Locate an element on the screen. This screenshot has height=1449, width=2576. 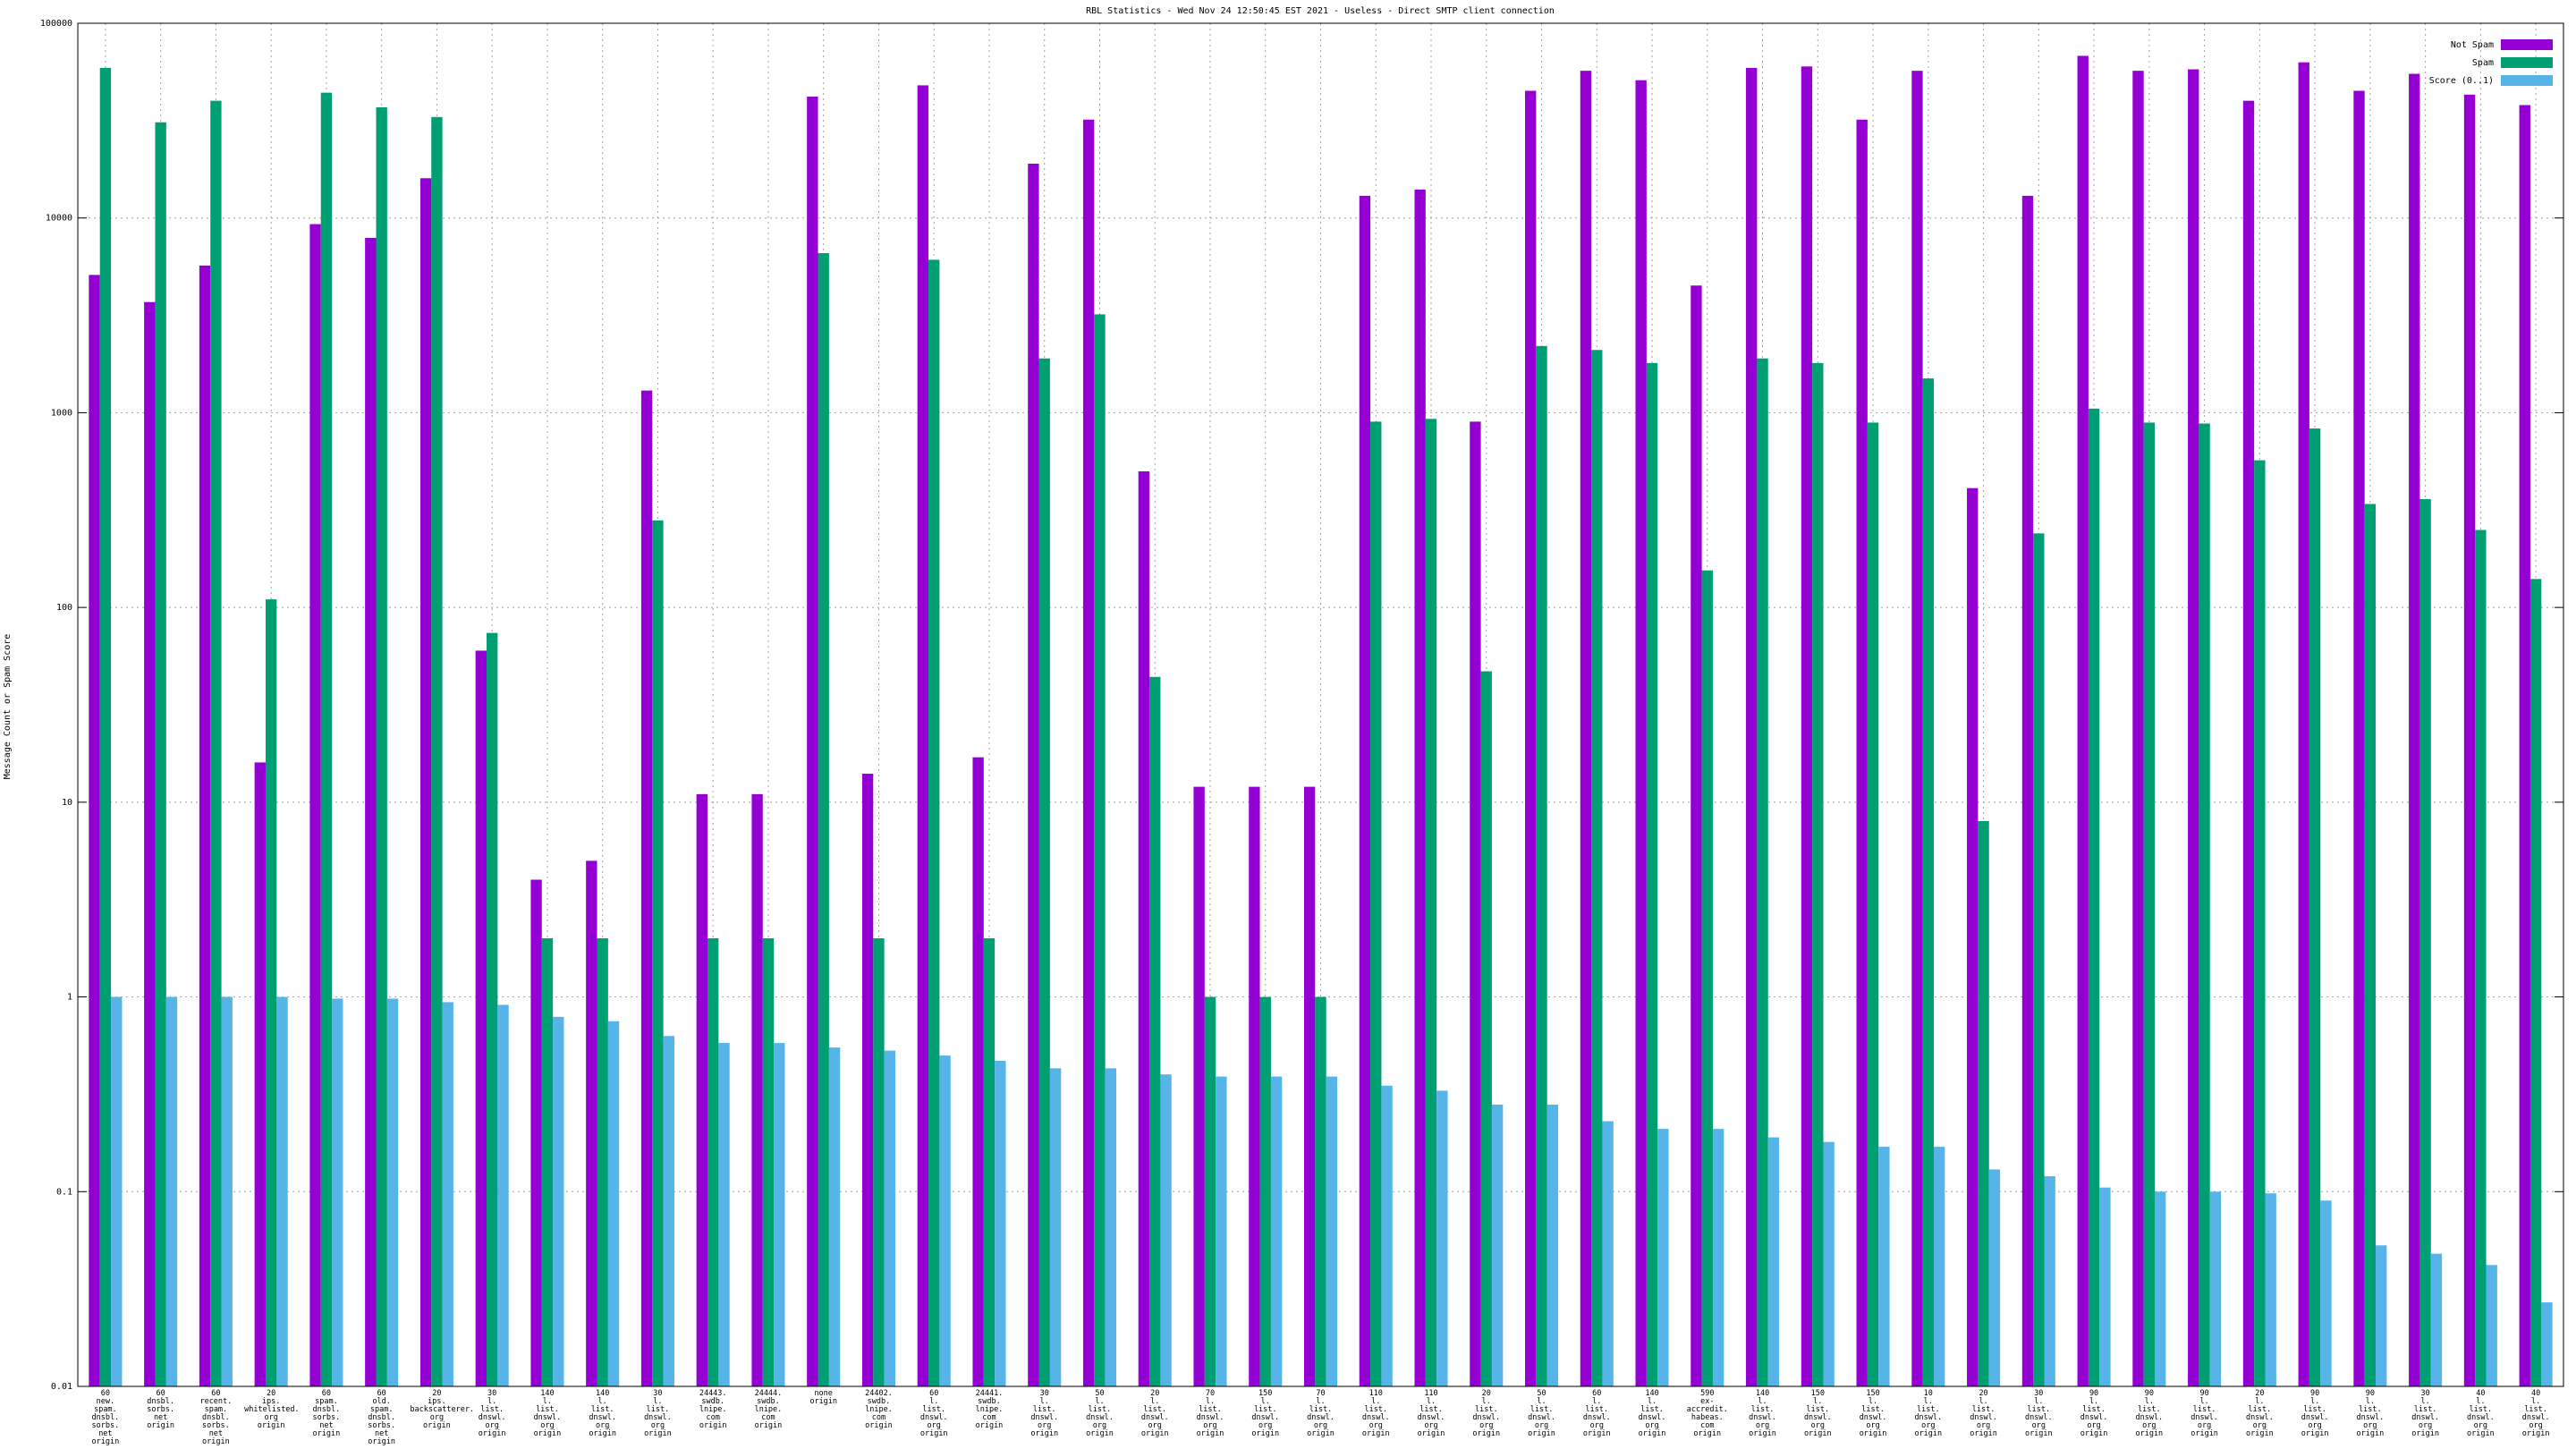
legend-label: Not Spam is located at coordinates (2472, 45).